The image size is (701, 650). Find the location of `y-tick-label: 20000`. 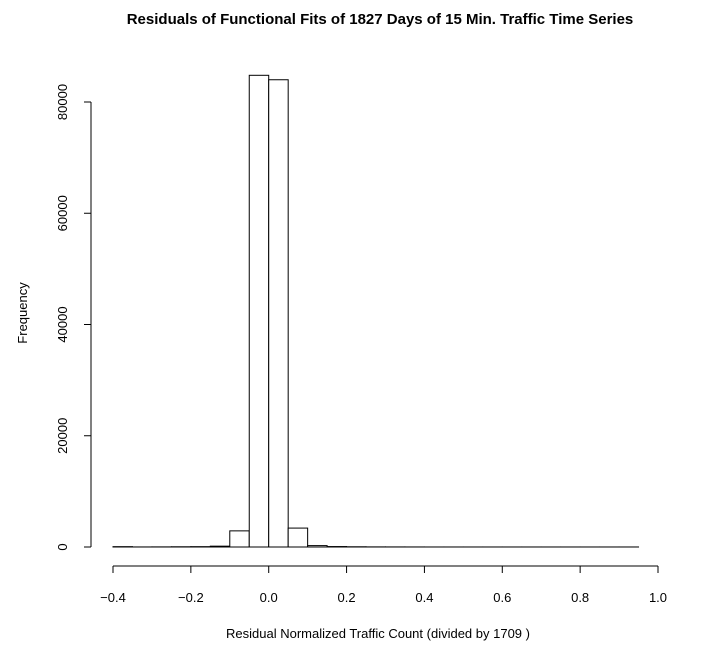

y-tick-label: 20000 is located at coordinates (62, 436).